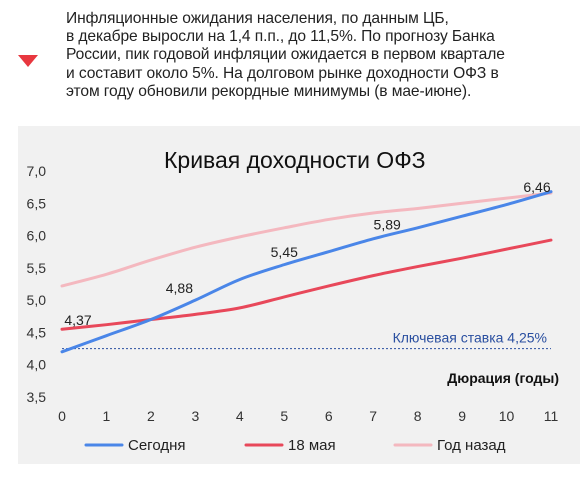  I want to click on x-tick-label: 7, so click(373, 416).